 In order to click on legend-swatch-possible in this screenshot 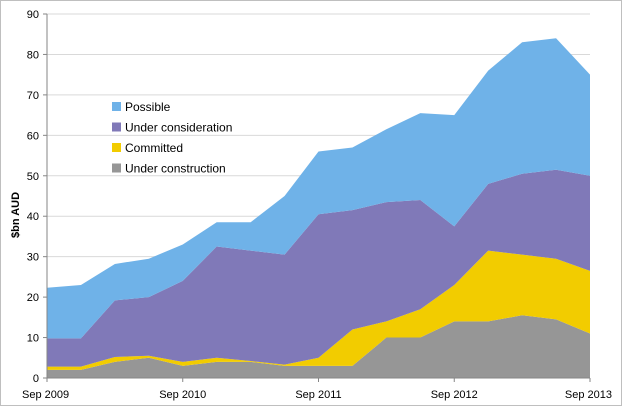, I will do `click(116, 106)`.